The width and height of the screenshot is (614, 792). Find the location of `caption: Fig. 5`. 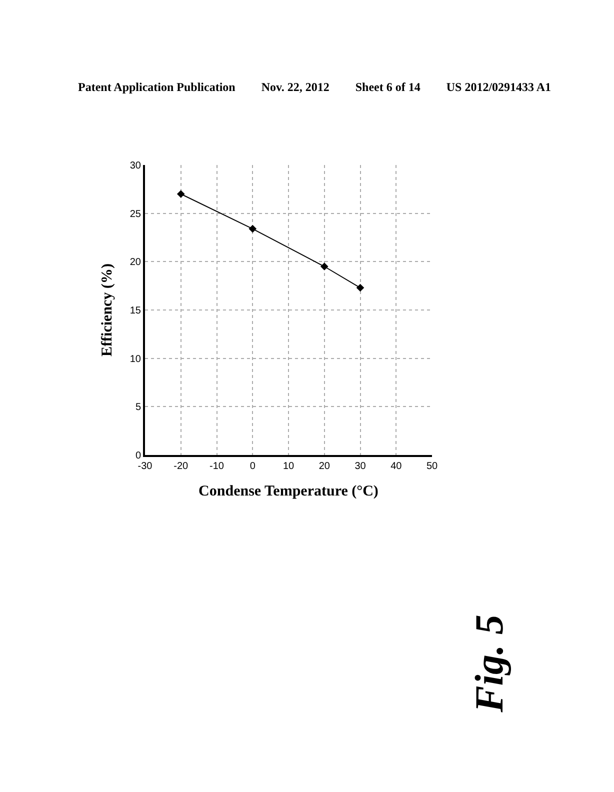

caption: Fig. 5 is located at coordinates (488, 663).